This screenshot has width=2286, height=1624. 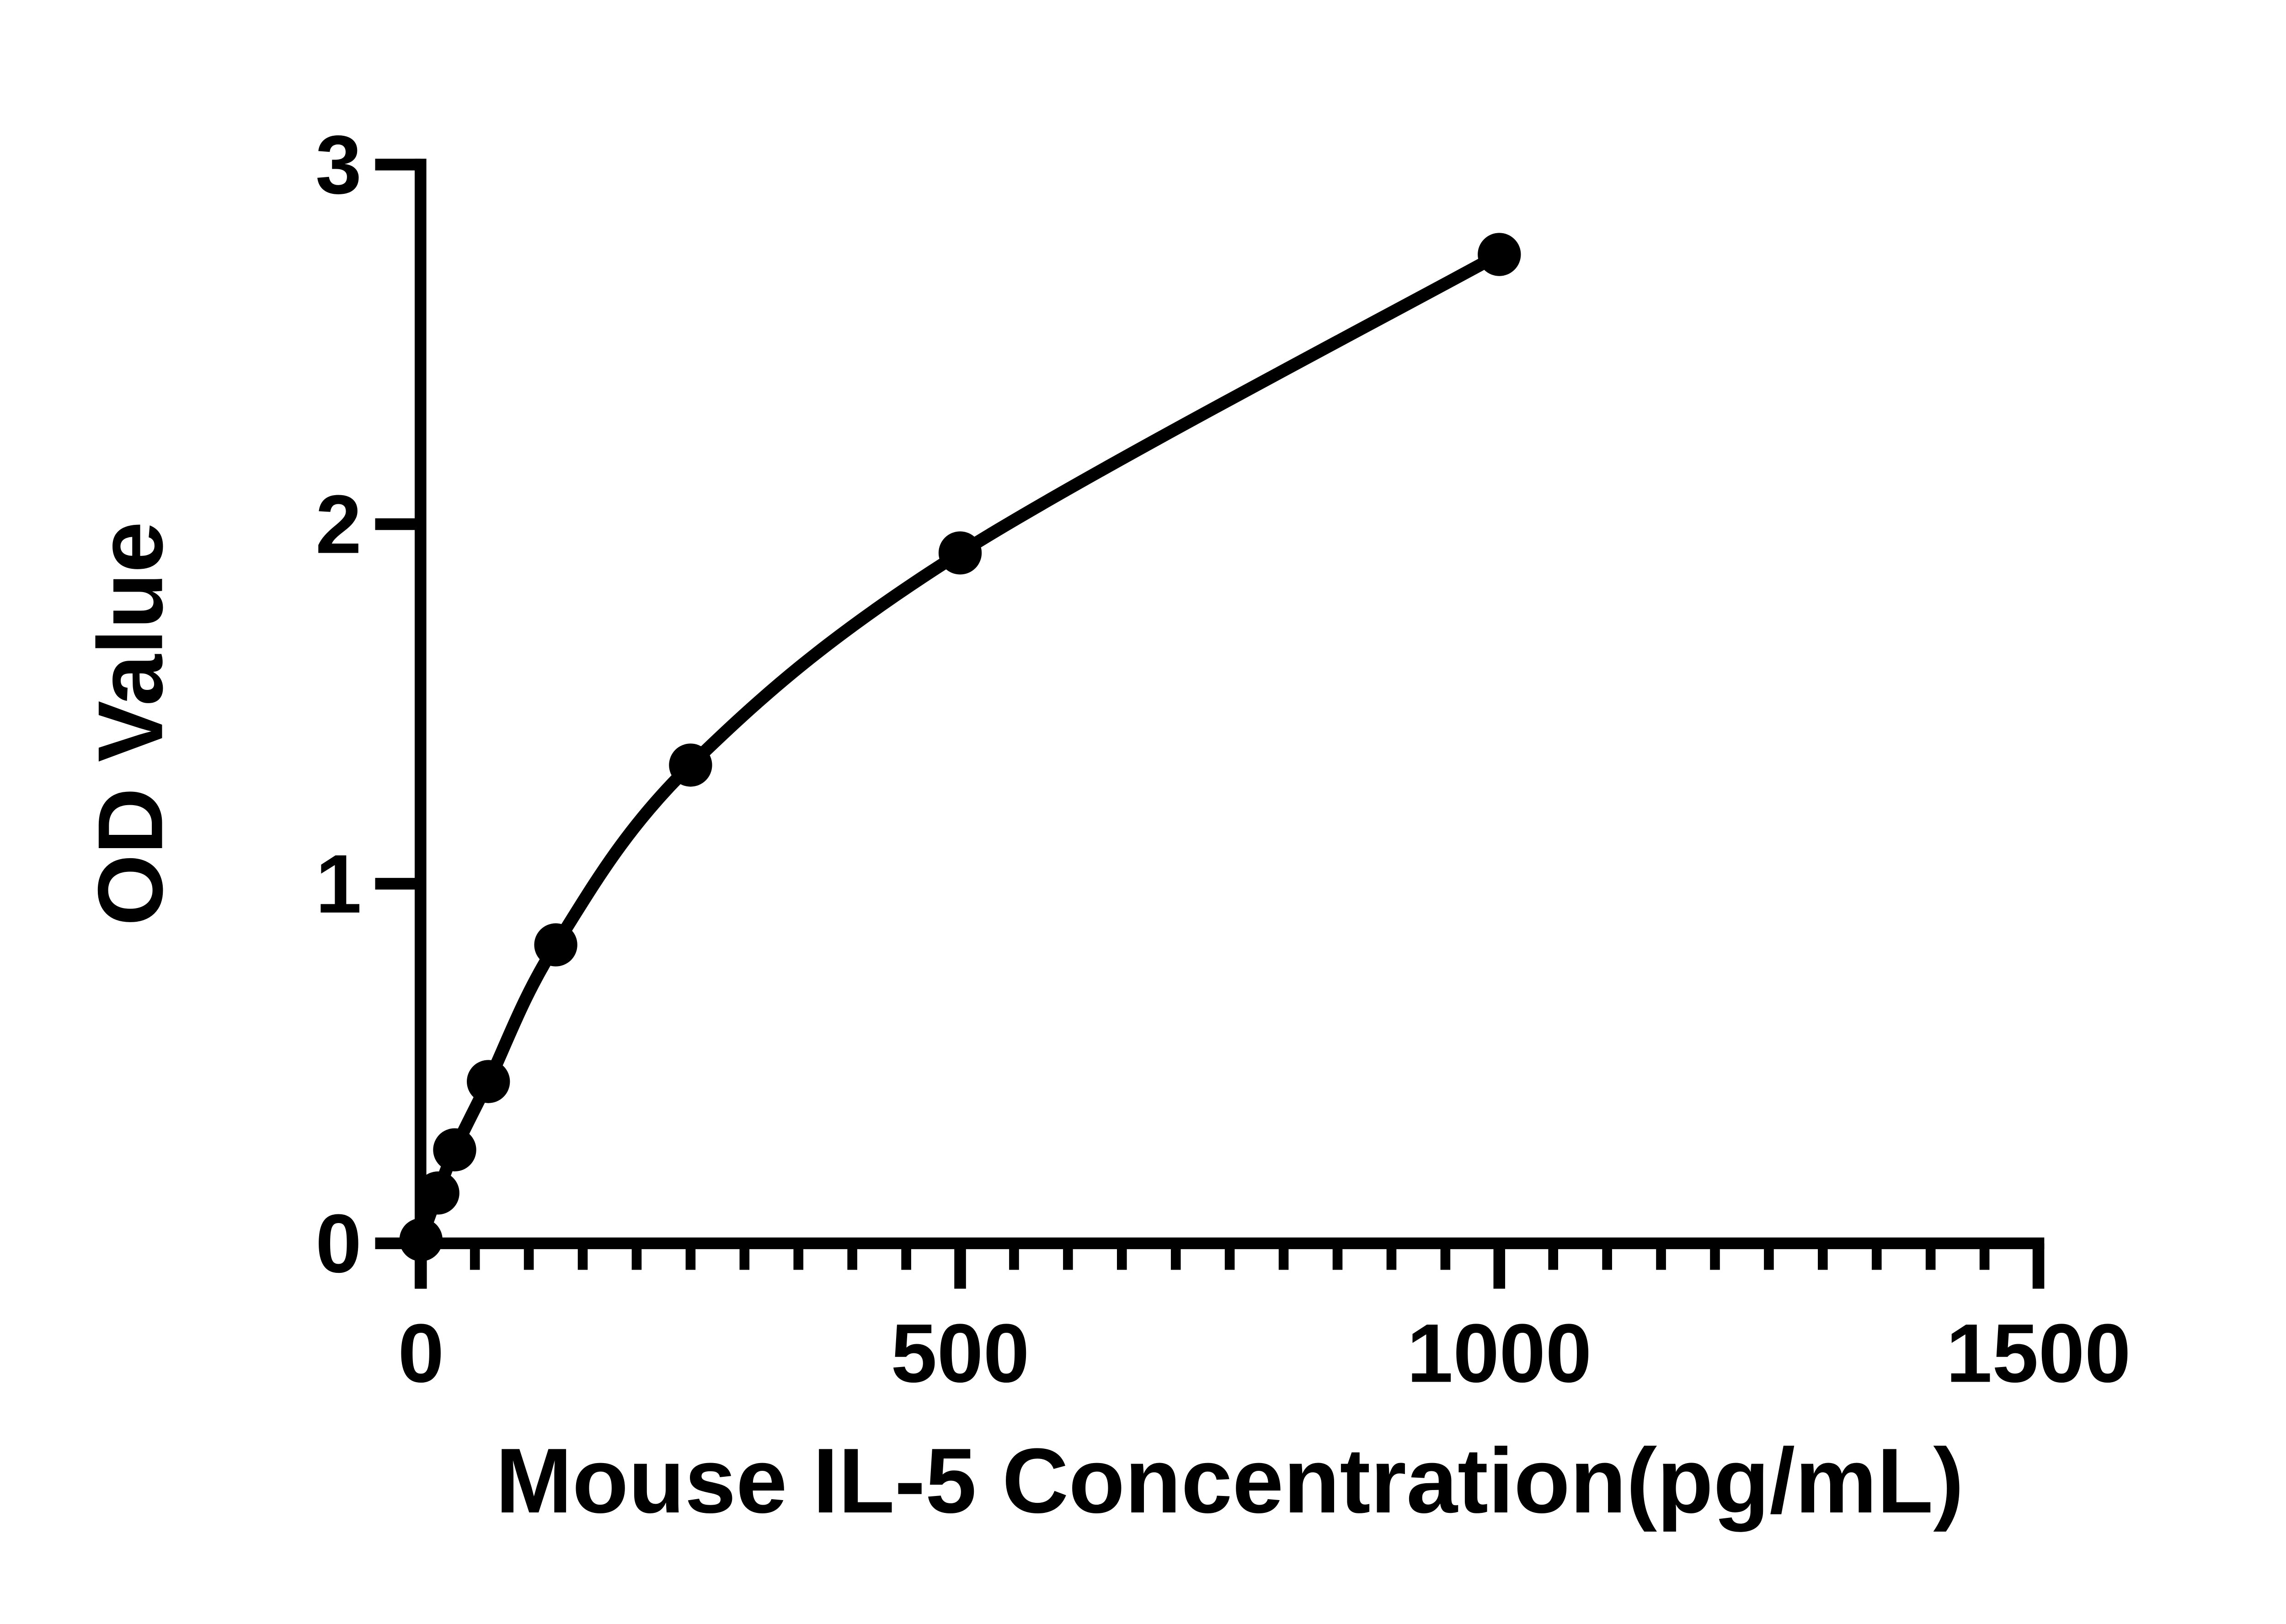 What do you see at coordinates (338, 1243) in the screenshot?
I see `y-tick-label: 0` at bounding box center [338, 1243].